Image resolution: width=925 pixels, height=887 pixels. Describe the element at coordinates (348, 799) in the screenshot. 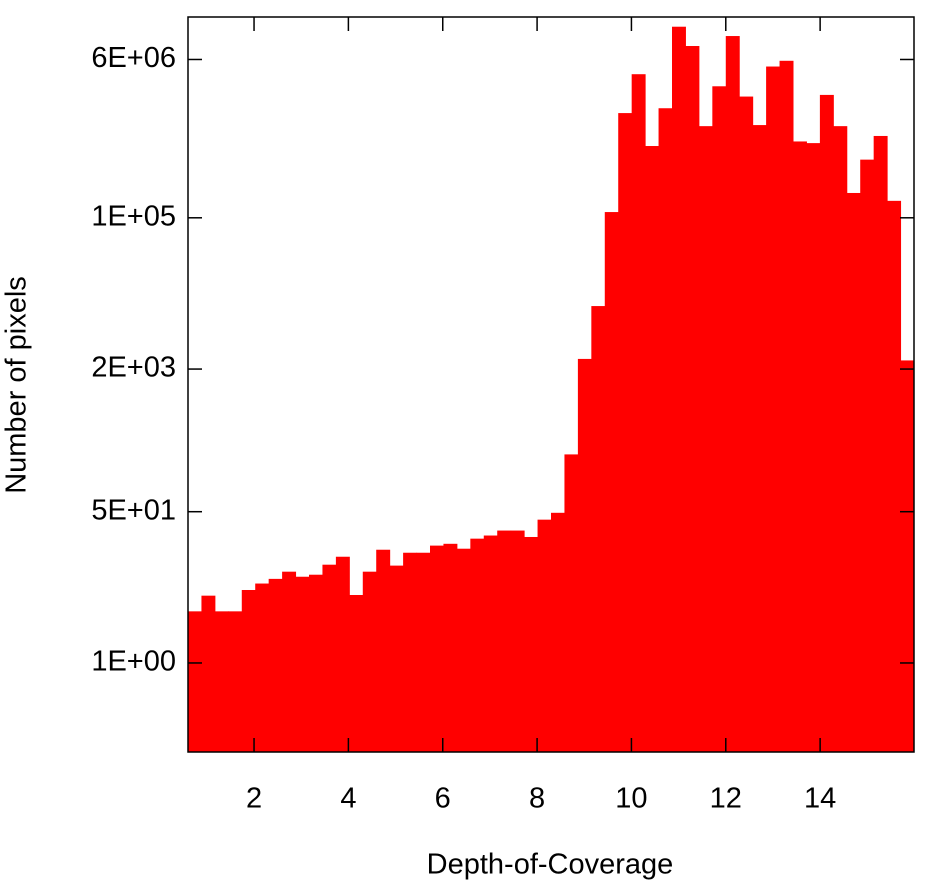

I see `x-tick-label: 4` at that location.